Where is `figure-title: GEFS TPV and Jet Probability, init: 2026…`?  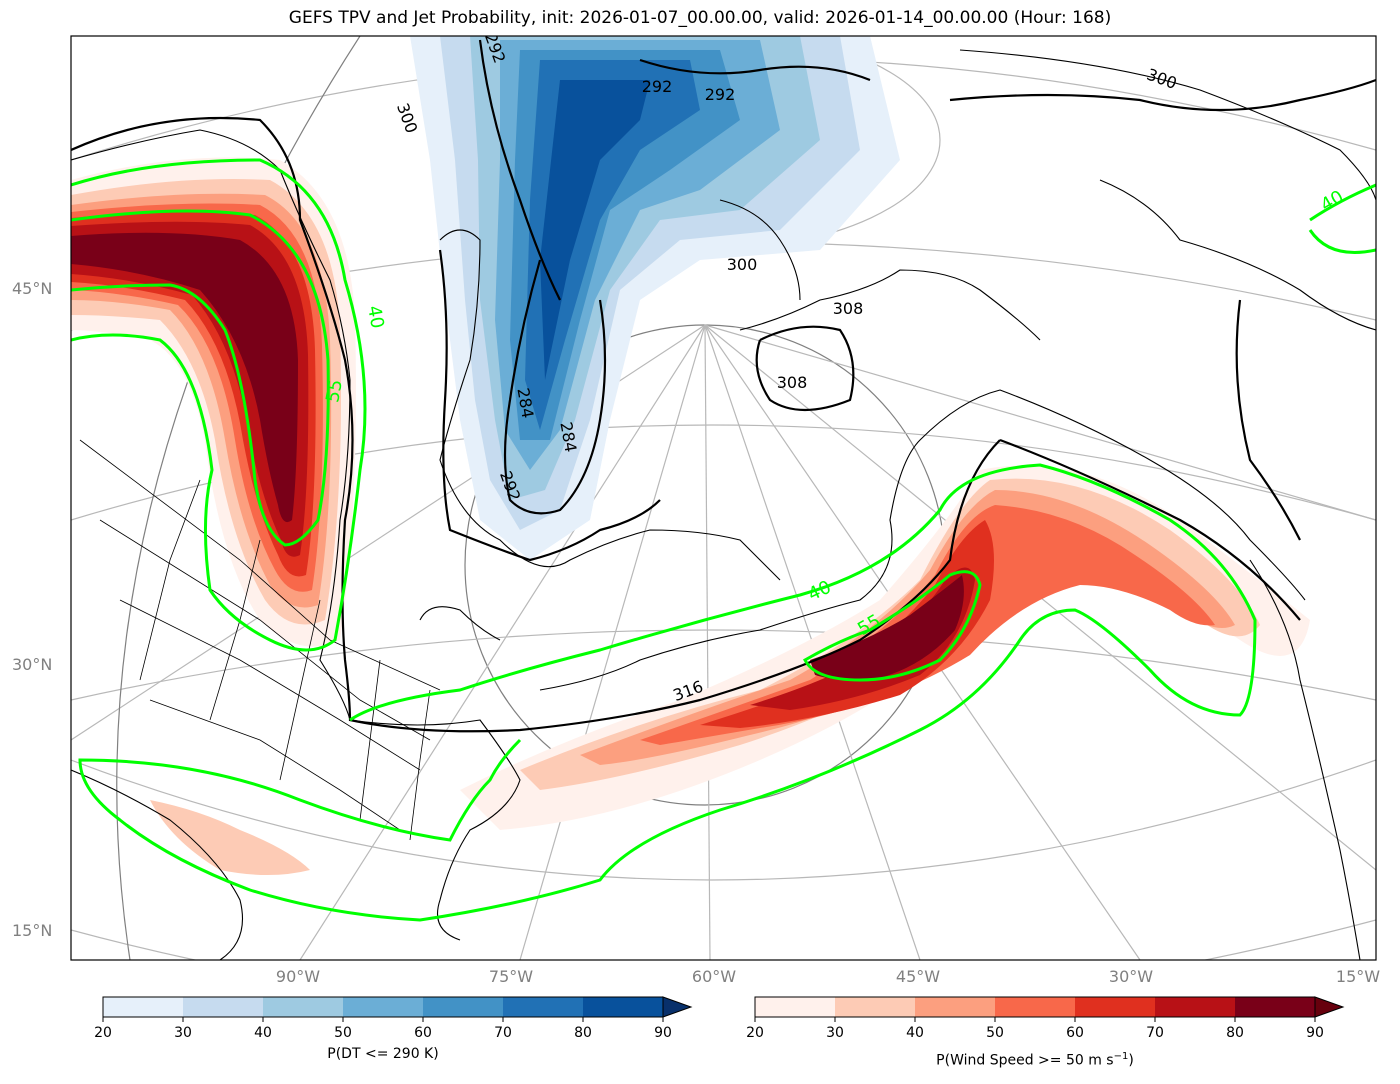 figure-title: GEFS TPV and Jet Probability, init: 2026… is located at coordinates (700, 18).